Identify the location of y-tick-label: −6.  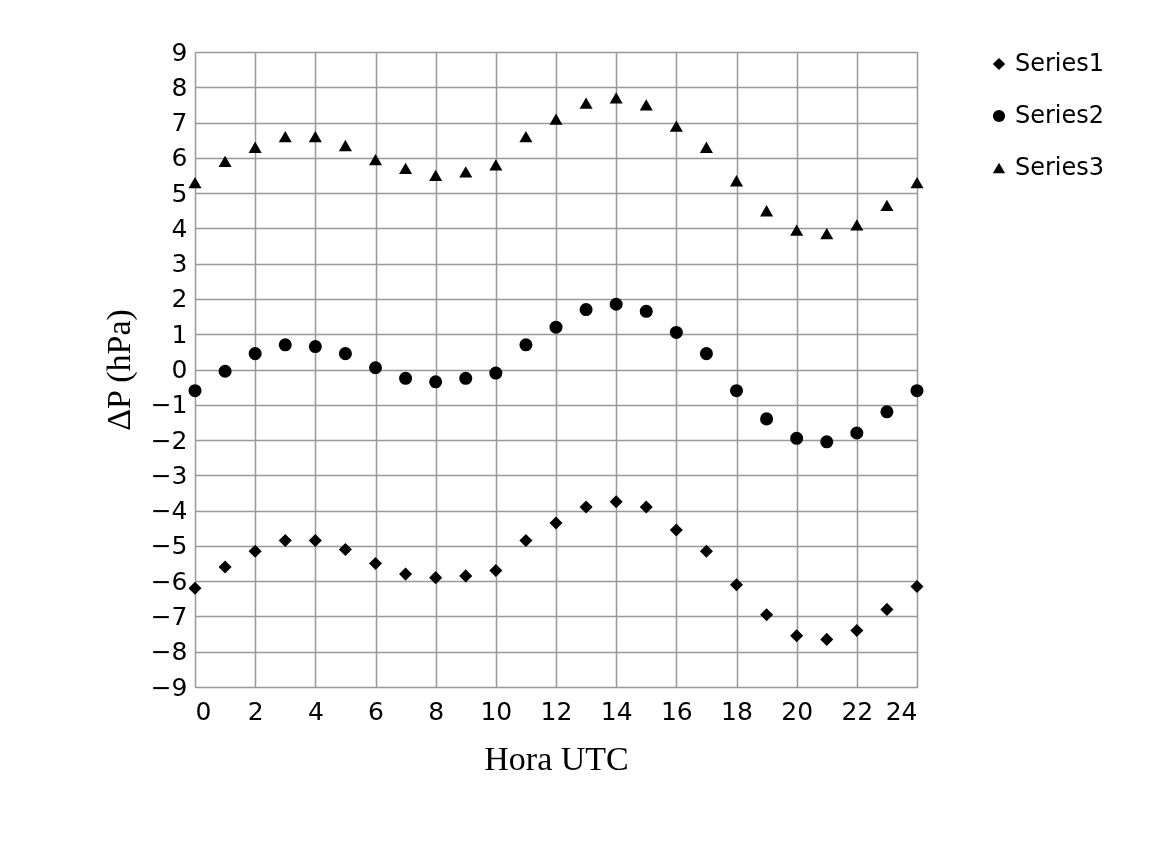
(169, 581).